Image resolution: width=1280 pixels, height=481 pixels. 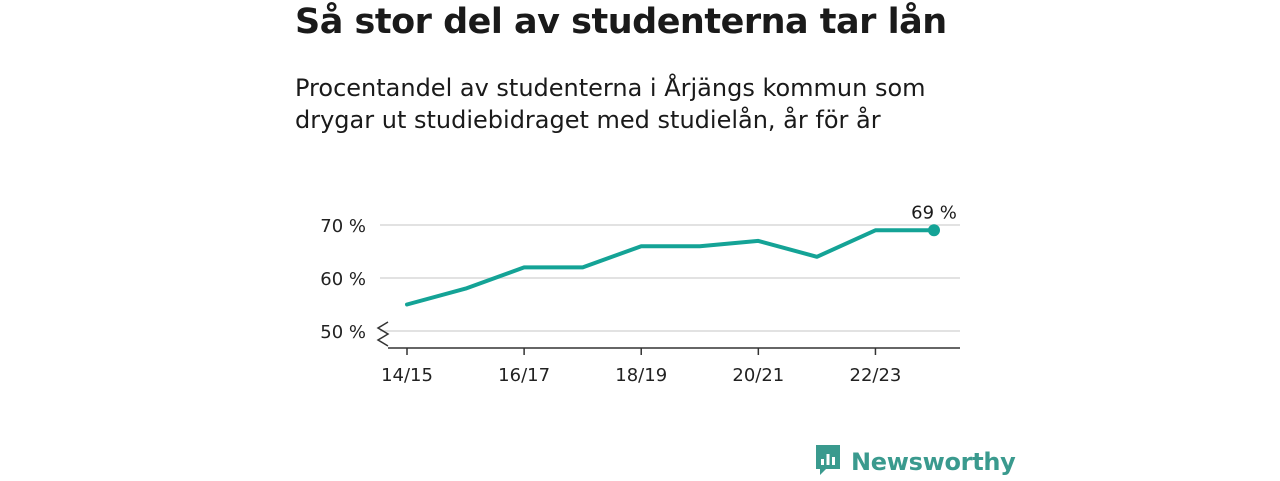 What do you see at coordinates (758, 375) in the screenshot?
I see `x-tick-label: 20/21` at bounding box center [758, 375].